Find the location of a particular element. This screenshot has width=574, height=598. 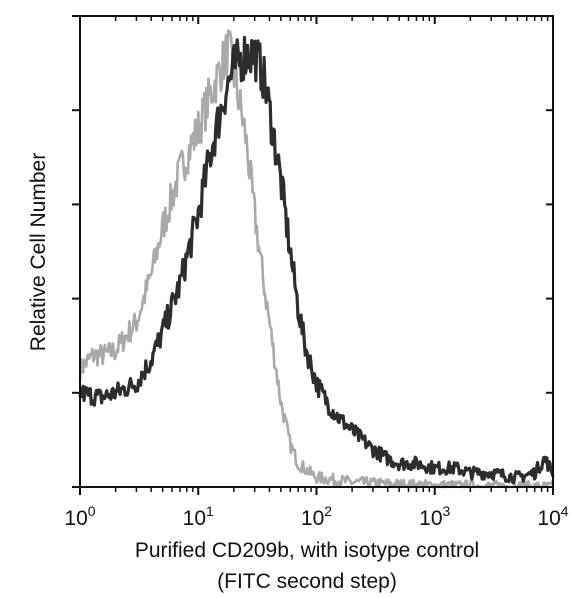

x-axis-title: Purified CD209b, with isotype control is located at coordinates (307, 550).